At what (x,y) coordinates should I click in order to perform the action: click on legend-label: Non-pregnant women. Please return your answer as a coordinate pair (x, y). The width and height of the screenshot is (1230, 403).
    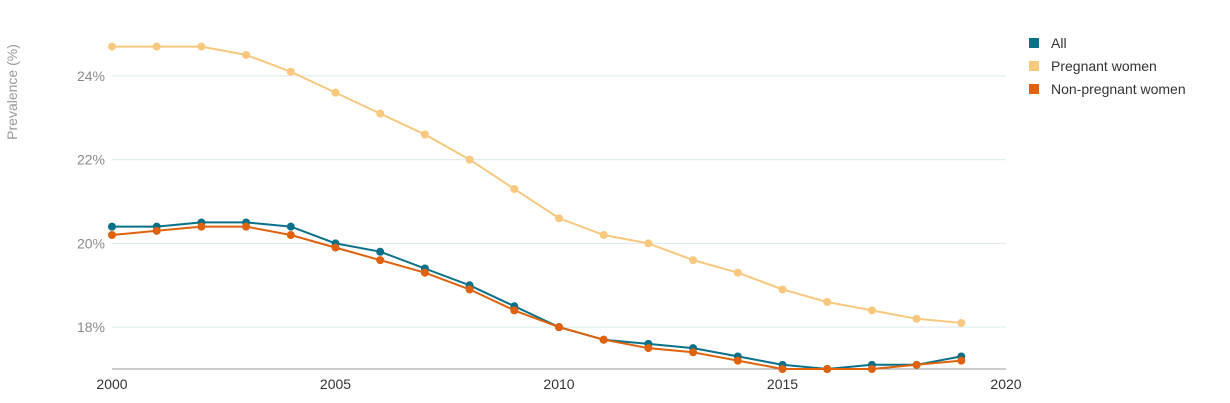
    Looking at the image, I should click on (1118, 88).